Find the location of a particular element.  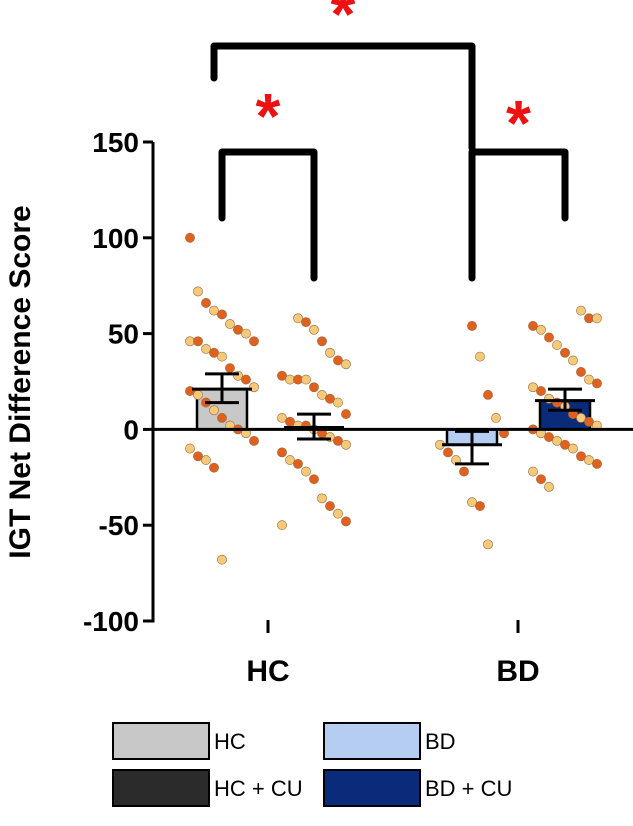

legend-label: BD + CU is located at coordinates (468, 788).